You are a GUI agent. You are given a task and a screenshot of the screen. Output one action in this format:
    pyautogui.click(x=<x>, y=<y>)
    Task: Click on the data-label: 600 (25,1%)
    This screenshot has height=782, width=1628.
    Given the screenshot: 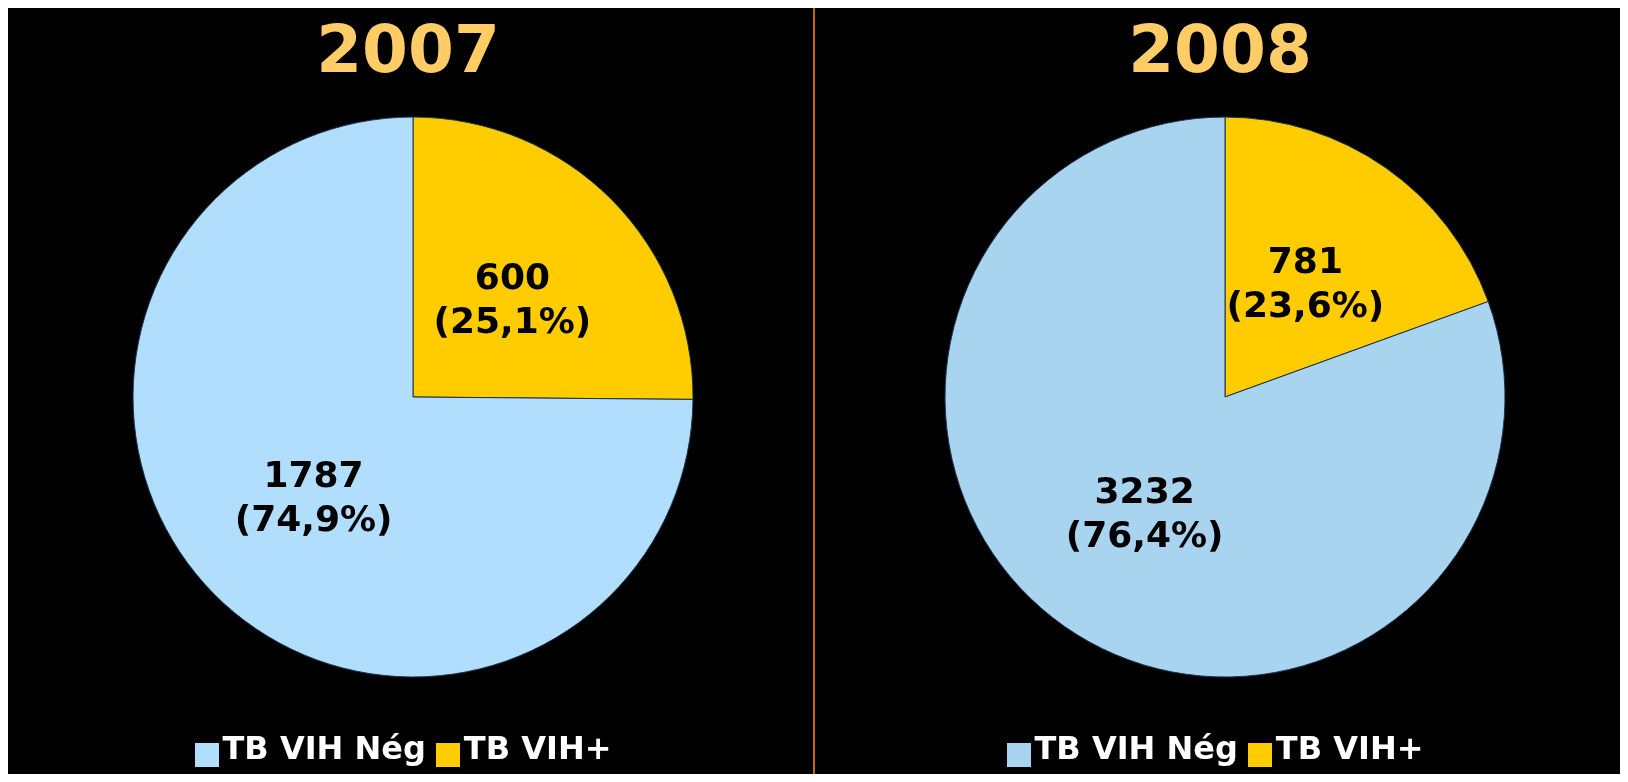 What is the action you would take?
    pyautogui.click(x=512, y=299)
    